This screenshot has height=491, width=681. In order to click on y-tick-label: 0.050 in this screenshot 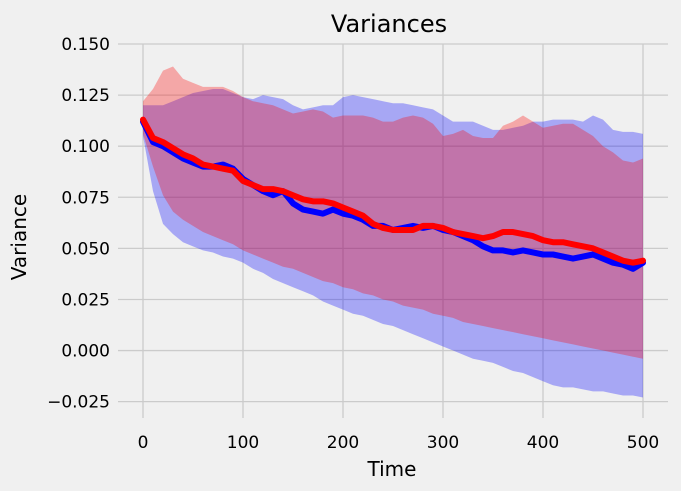, I will do `click(85, 249)`.